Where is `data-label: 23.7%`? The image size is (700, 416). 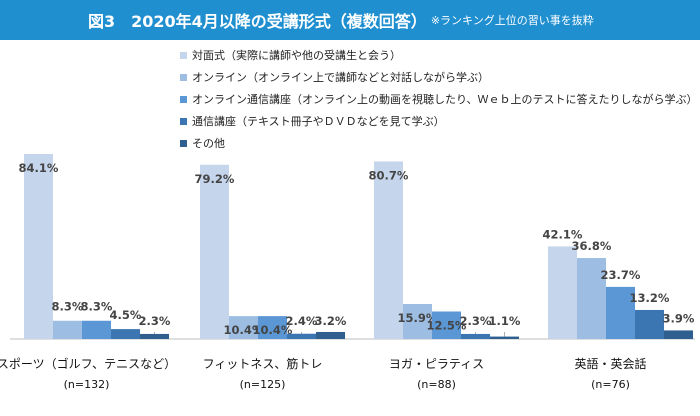 data-label: 23.7% is located at coordinates (621, 275).